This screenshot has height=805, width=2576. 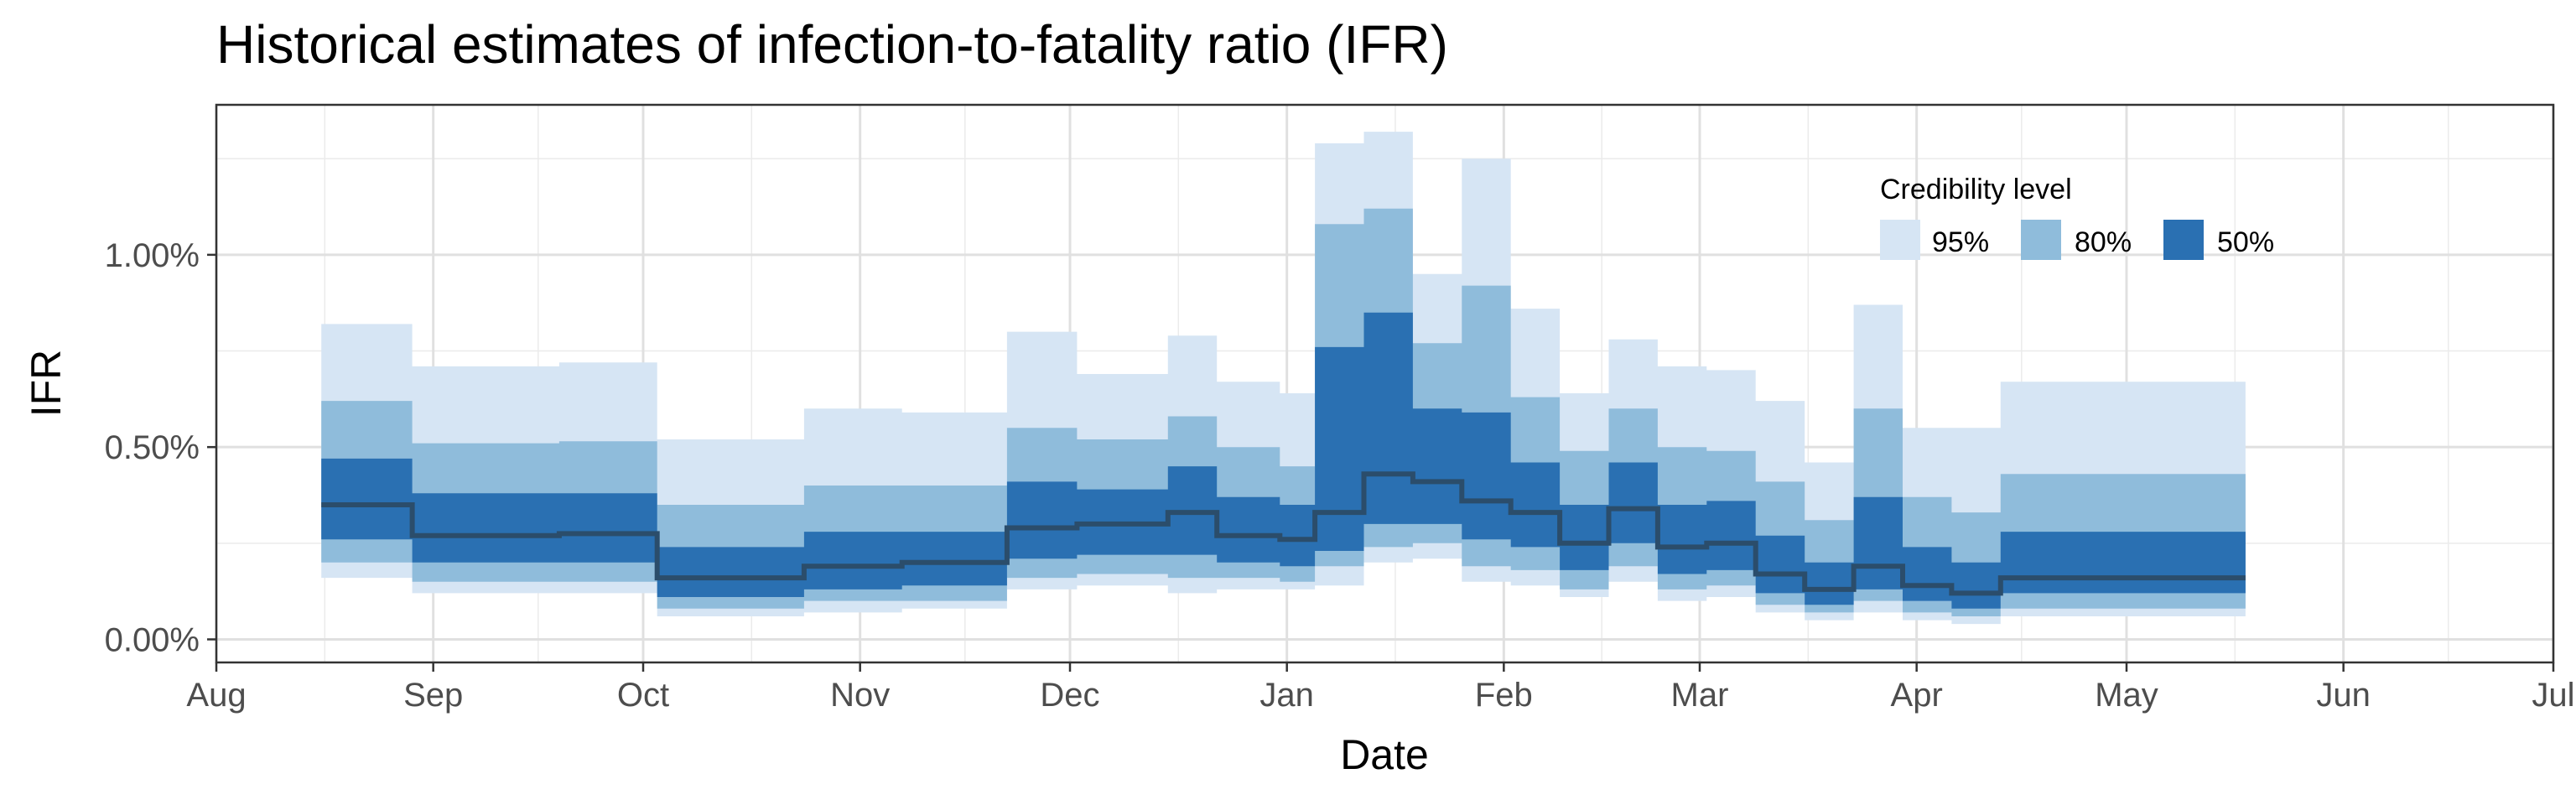 What do you see at coordinates (860, 695) in the screenshot?
I see `x-tick-label: Nov` at bounding box center [860, 695].